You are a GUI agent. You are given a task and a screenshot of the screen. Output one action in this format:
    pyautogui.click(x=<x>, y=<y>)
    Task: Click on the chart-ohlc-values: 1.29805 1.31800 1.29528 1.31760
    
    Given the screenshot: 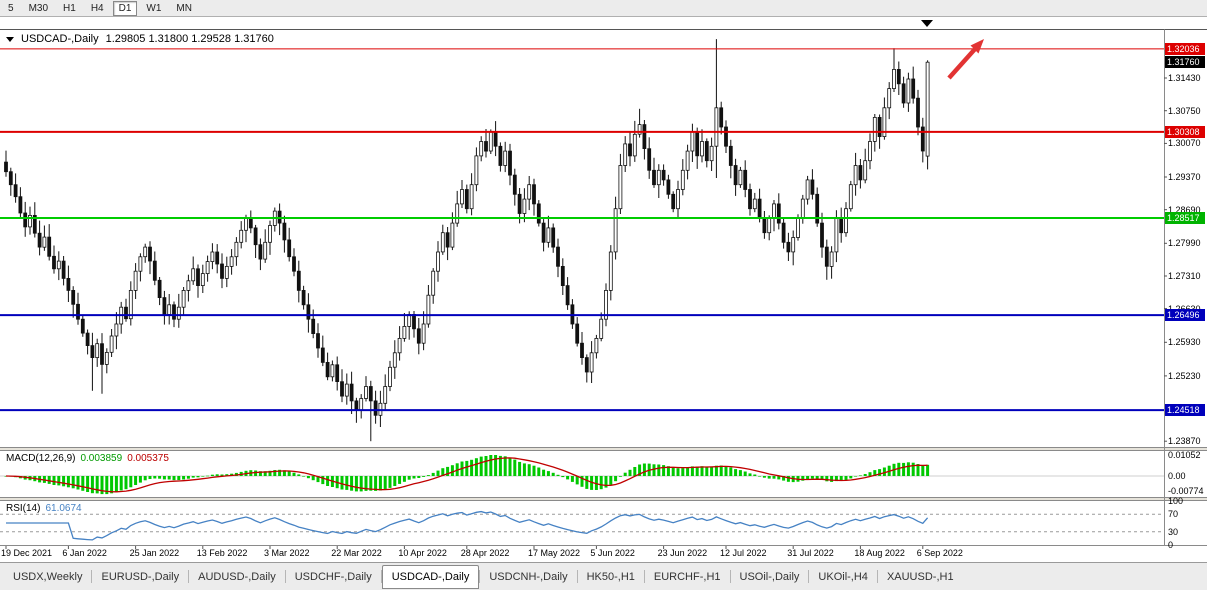 What is the action you would take?
    pyautogui.click(x=189, y=39)
    